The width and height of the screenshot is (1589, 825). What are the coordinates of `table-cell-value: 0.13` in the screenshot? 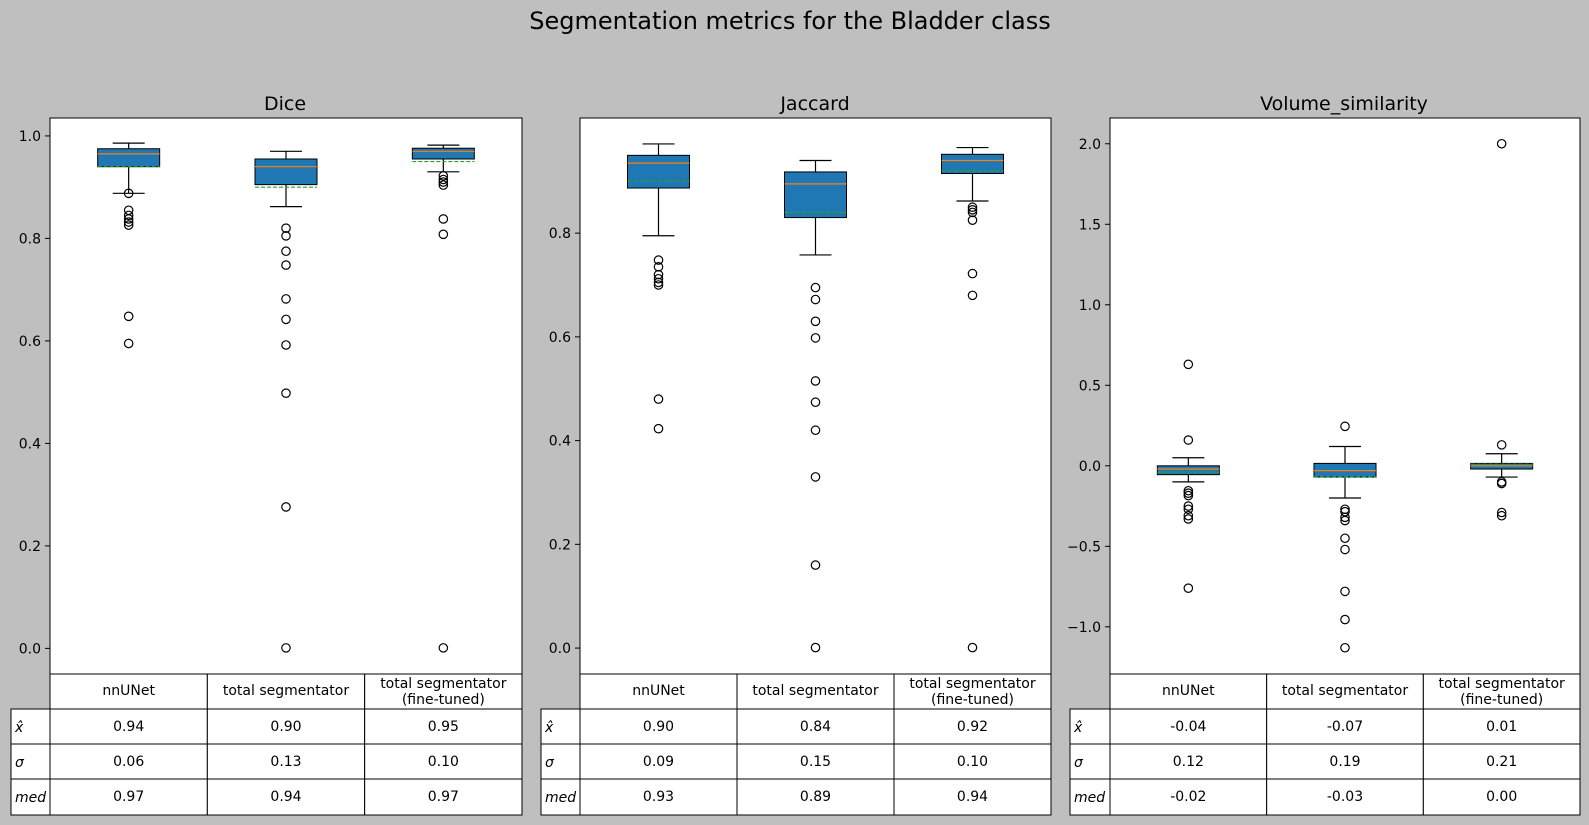 It's located at (285, 762).